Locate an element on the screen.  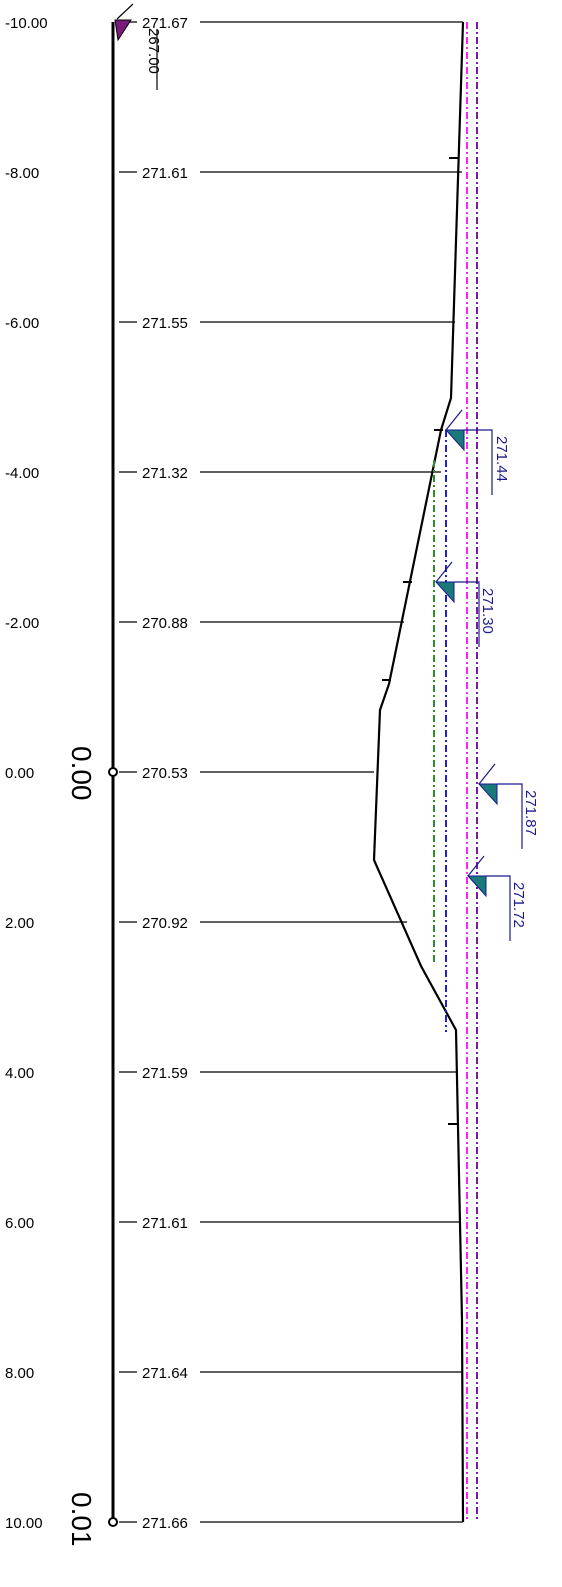
water-level-label: 271.30 is located at coordinates (487, 611).